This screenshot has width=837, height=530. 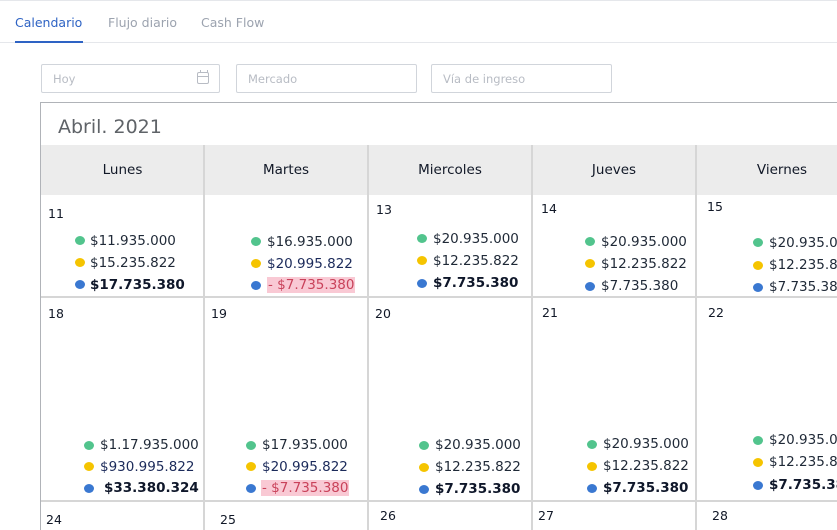 I want to click on day-number: 19, so click(x=219, y=313).